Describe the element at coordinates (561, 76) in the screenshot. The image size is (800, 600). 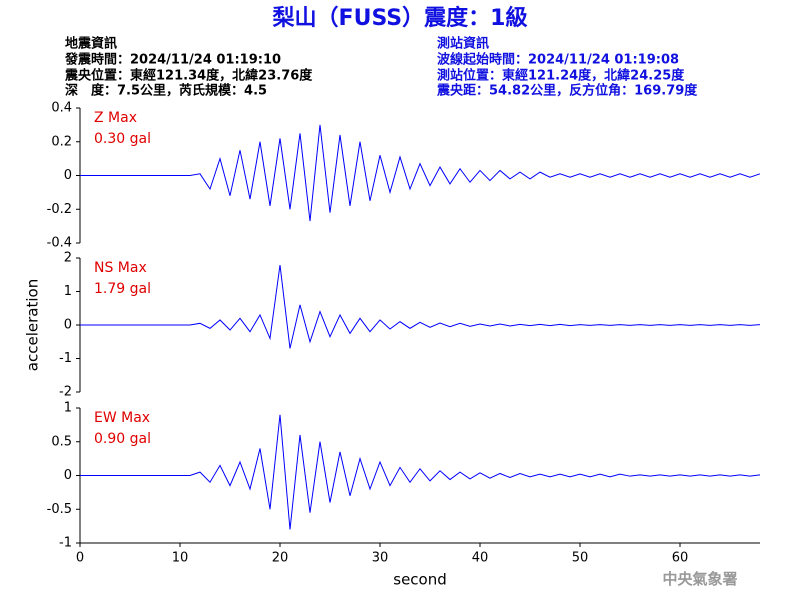
I see `info-line: 測站位置：東經121.24度，北緯24.25度` at that location.